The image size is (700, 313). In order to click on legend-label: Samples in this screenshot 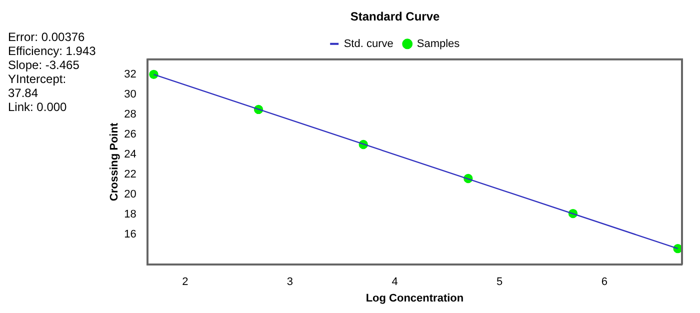, I will do `click(438, 44)`.